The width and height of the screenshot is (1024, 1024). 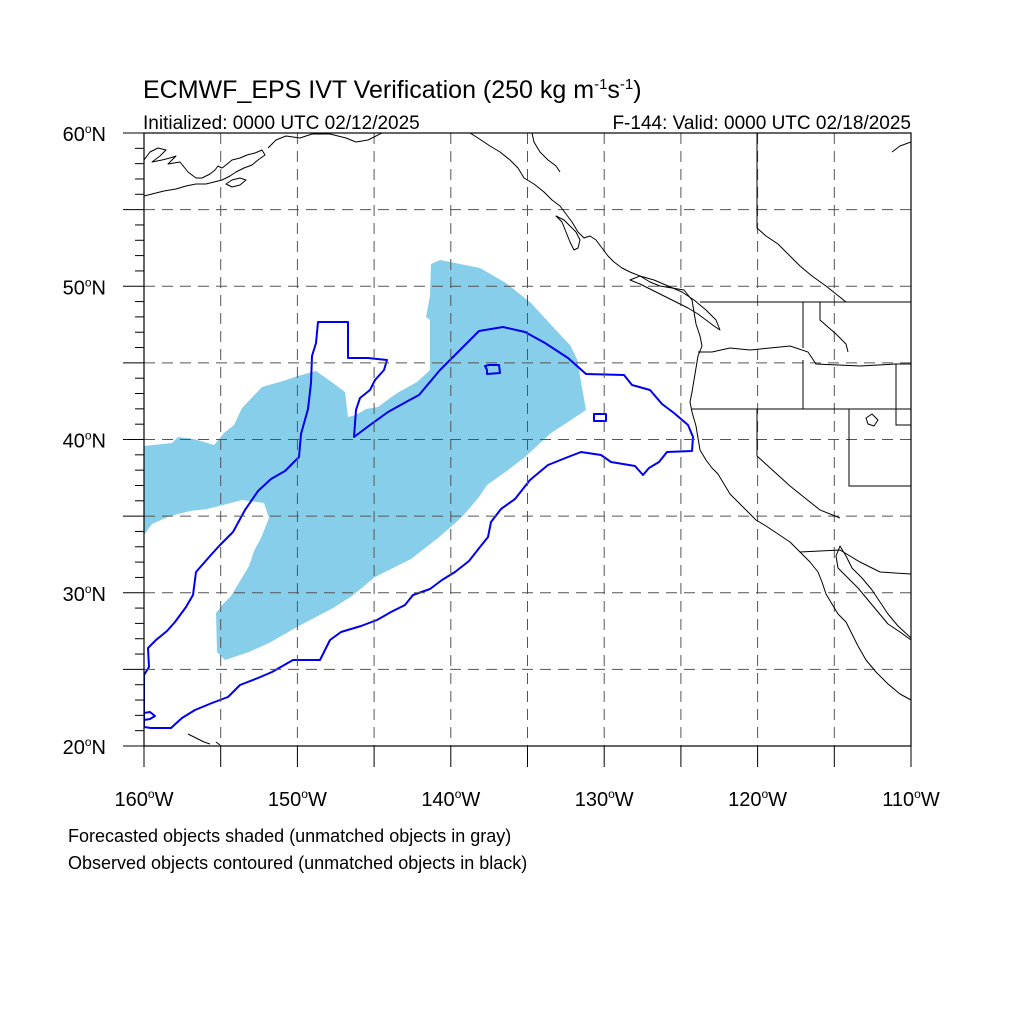 I want to click on valid-time-label: F-144: Valid: 0000 UTC 02/18/2025, so click(x=761, y=123).